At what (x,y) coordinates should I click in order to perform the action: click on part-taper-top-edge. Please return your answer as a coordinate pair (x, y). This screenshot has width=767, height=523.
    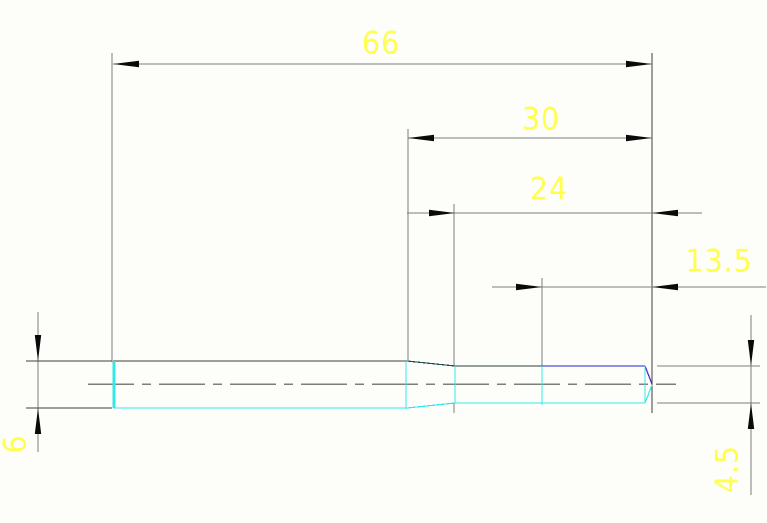
    Looking at the image, I should click on (431, 363).